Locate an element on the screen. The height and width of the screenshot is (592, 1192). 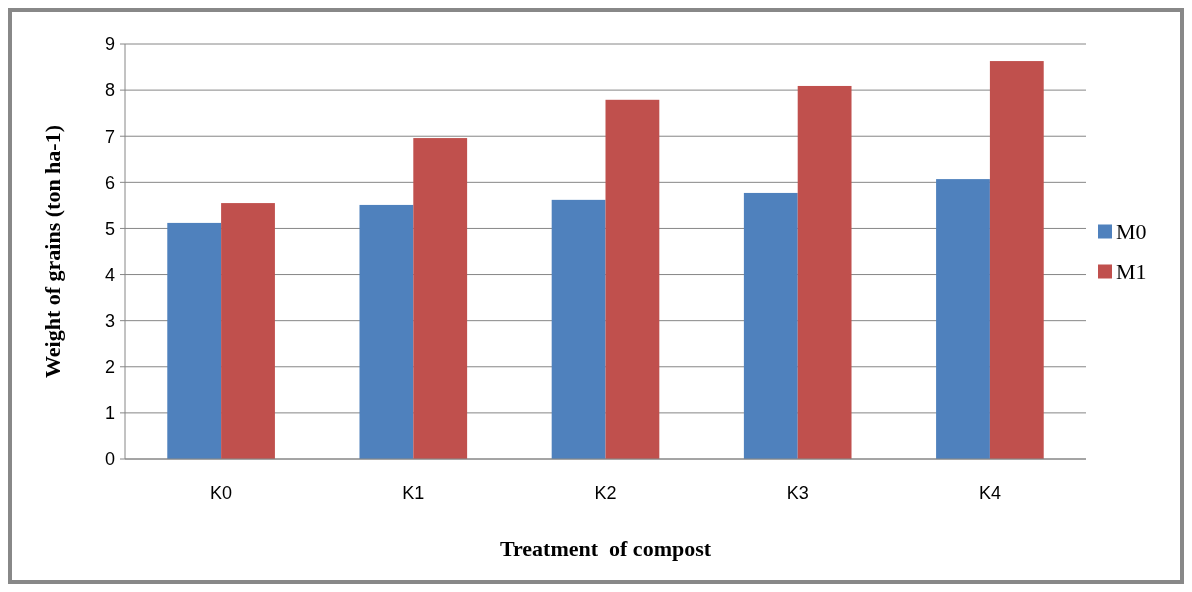
y-tick-label: 6 is located at coordinates (109, 182).